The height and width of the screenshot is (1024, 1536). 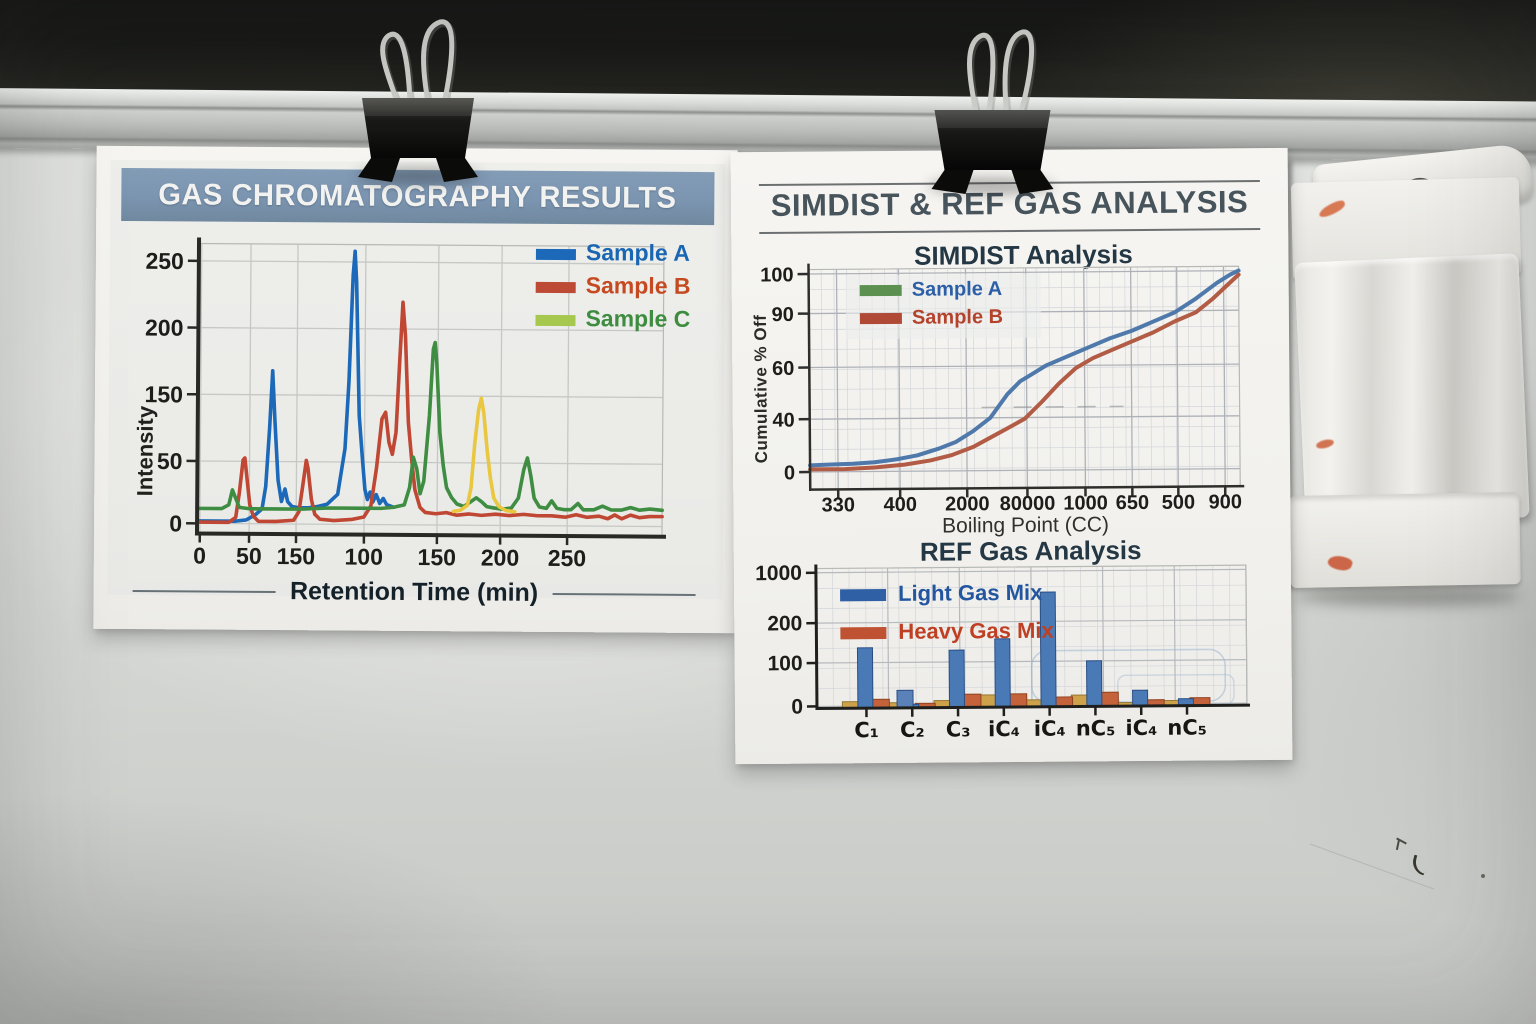 I want to click on binder-clip-left, so click(x=418, y=100).